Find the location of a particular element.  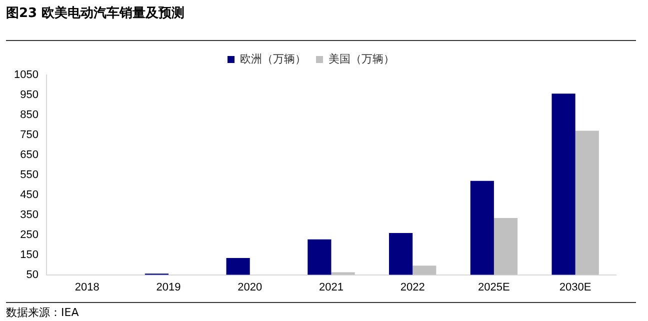

y-tick-label: 750 is located at coordinates (29, 134).